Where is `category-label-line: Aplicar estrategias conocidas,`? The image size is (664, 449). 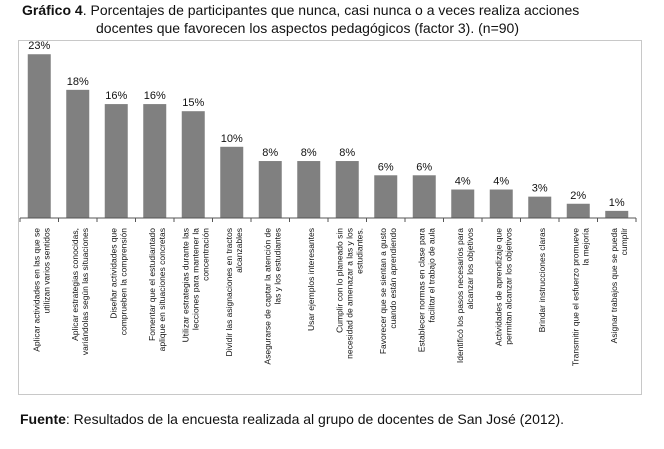
category-label-line: Aplicar estrategias conocidas, is located at coordinates (75, 284).